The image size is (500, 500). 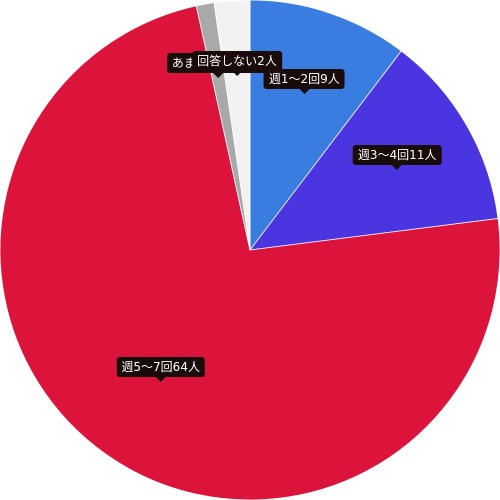 I want to click on slice-label: 週3〜4回11人, so click(x=397, y=157).